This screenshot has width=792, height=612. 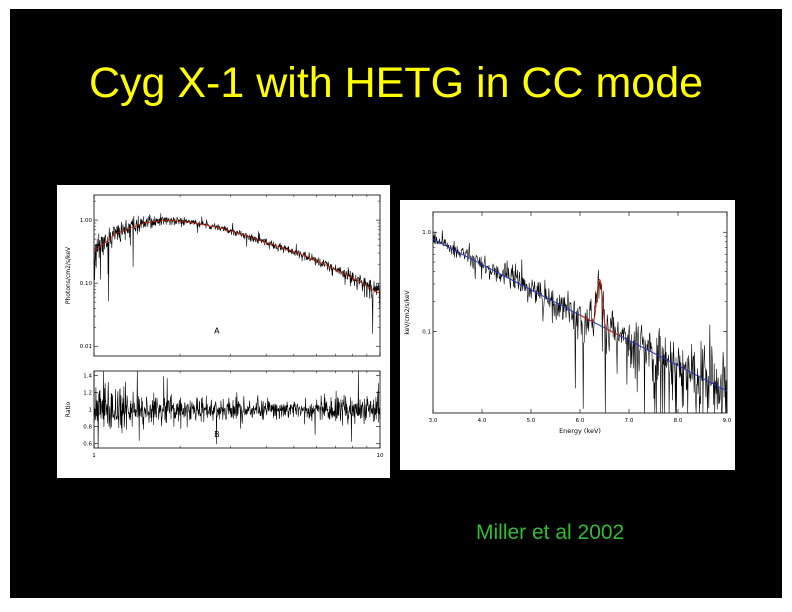 I want to click on x-axis-label: Energy (keV), so click(x=580, y=431).